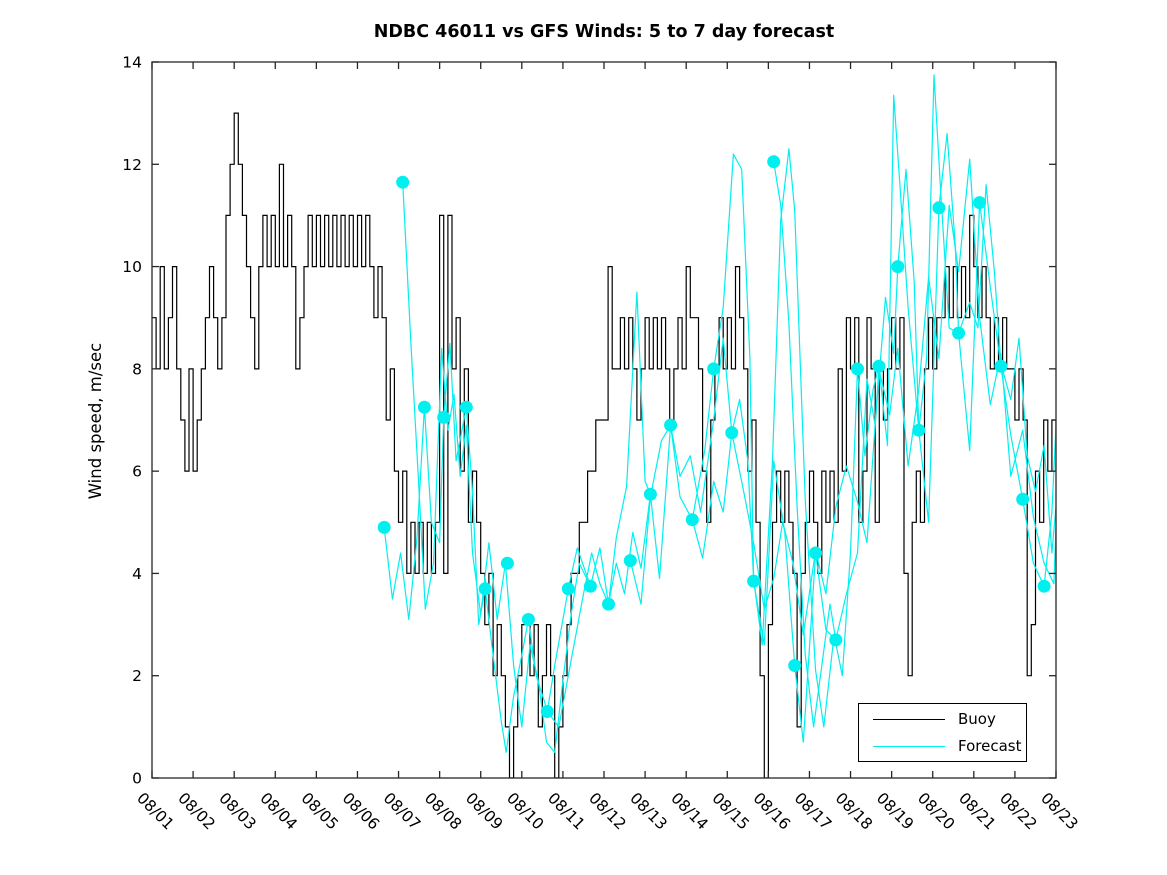 The width and height of the screenshot is (1167, 875). I want to click on y-tick-label: 14, so click(132, 63).